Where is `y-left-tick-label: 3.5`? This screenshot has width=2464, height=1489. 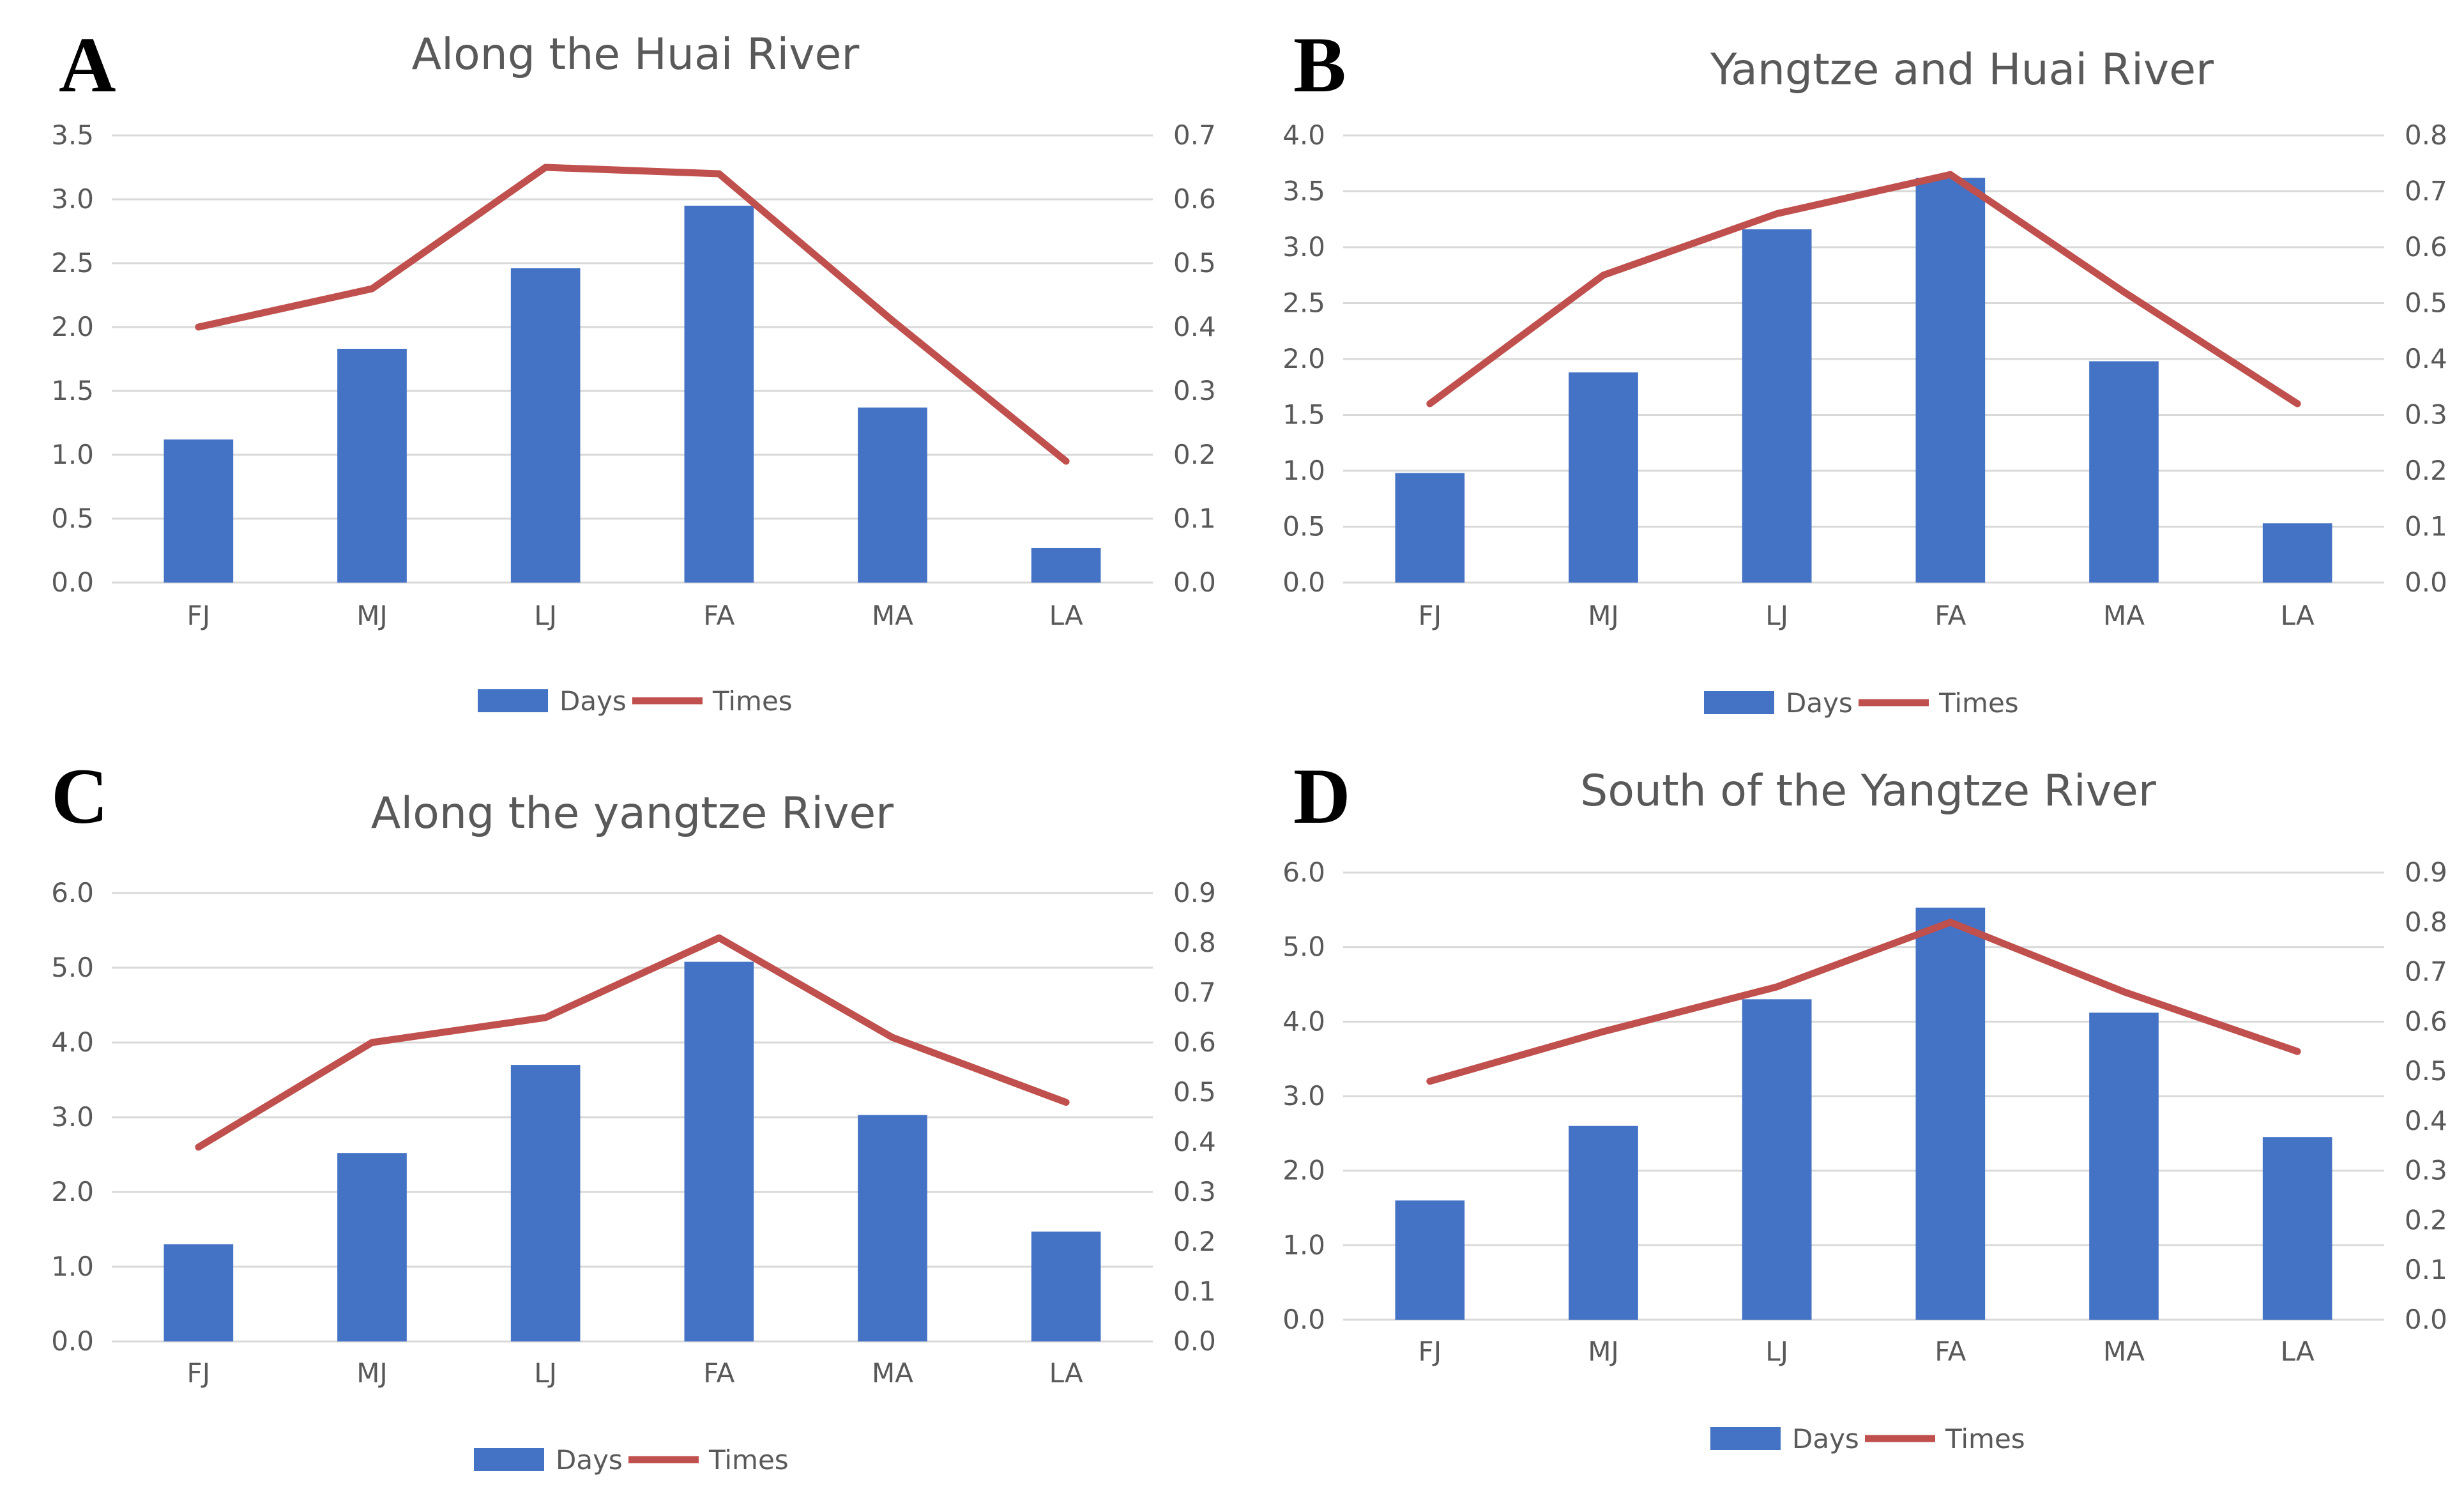
y-left-tick-label: 3.5 is located at coordinates (72, 135).